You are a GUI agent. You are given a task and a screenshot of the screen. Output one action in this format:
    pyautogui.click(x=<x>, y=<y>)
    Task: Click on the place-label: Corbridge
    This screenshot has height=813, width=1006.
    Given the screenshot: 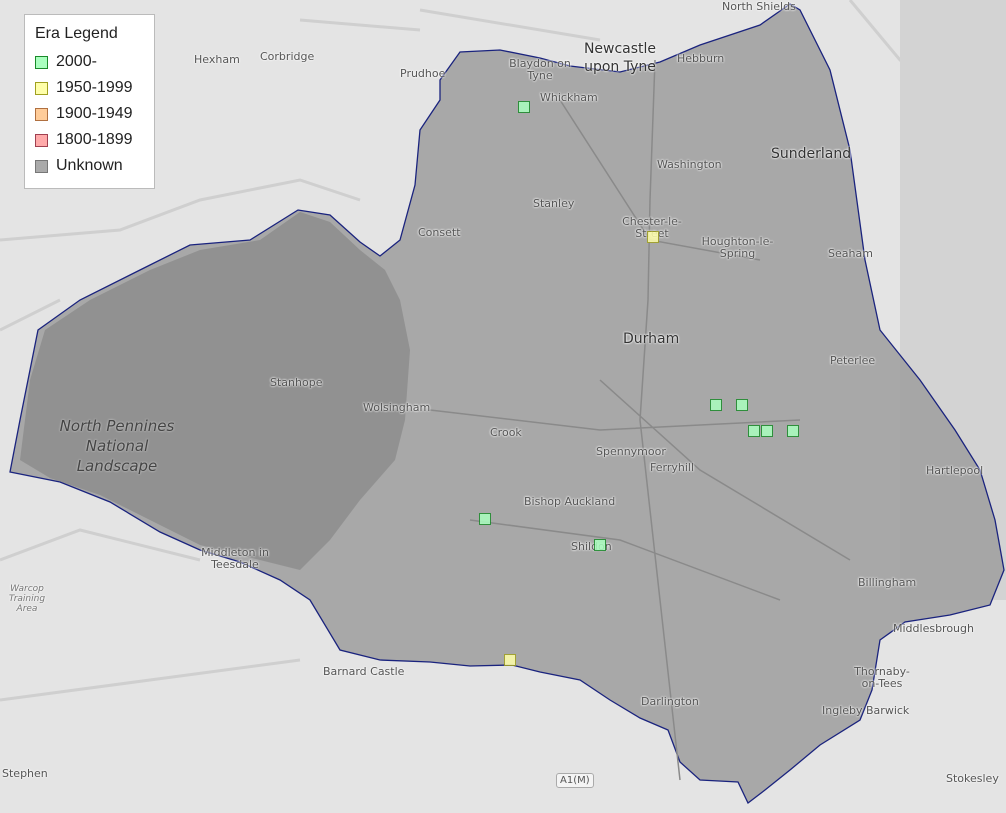 What is the action you would take?
    pyautogui.click(x=287, y=56)
    